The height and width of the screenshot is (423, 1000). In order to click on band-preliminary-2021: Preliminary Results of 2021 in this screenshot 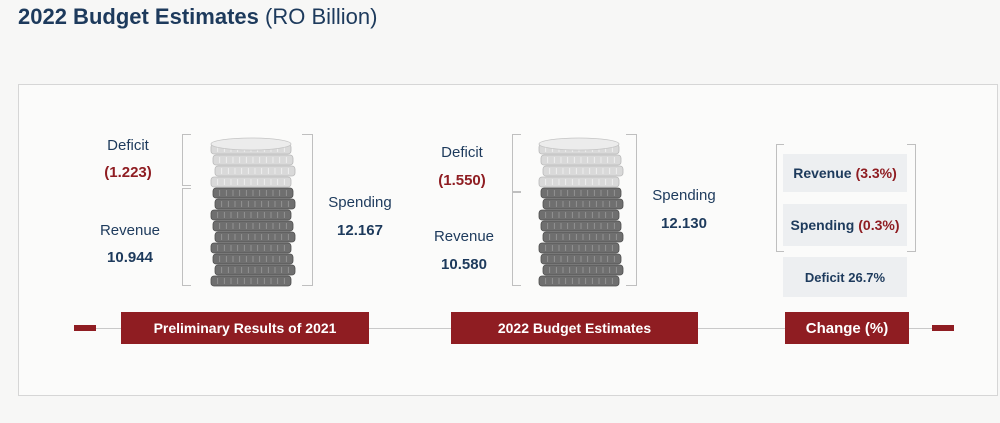, I will do `click(245, 328)`.